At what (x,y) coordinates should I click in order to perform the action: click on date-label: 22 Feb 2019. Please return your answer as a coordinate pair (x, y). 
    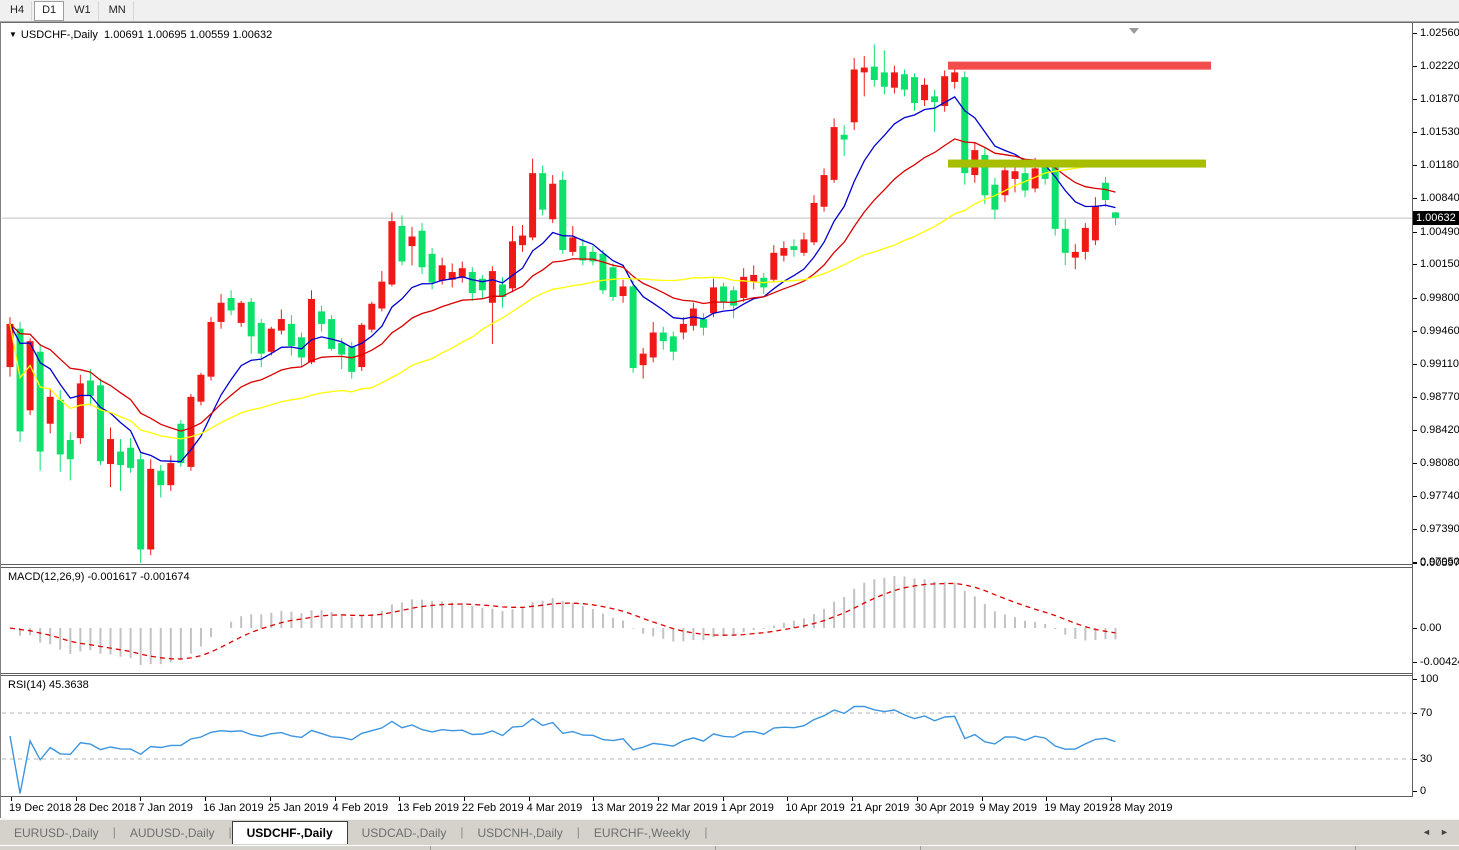
    Looking at the image, I should click on (492, 808).